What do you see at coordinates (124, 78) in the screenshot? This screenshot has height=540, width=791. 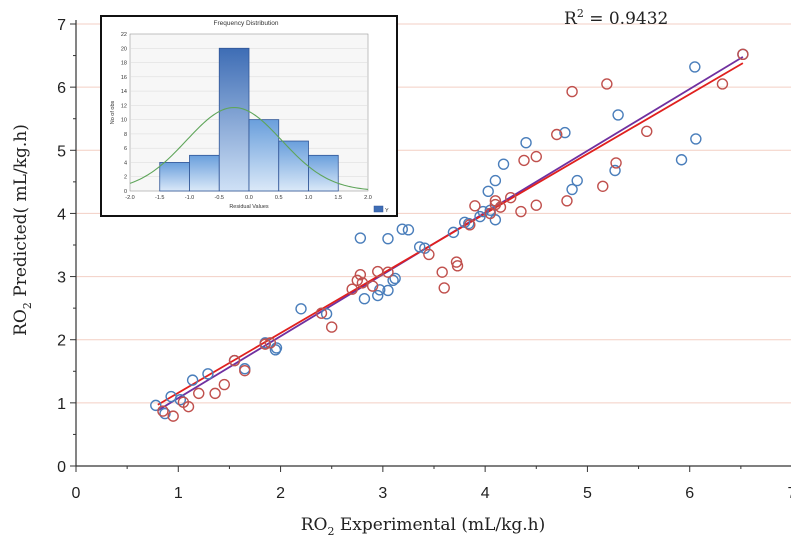 I see `histogram-y-tick-label: 16` at bounding box center [124, 78].